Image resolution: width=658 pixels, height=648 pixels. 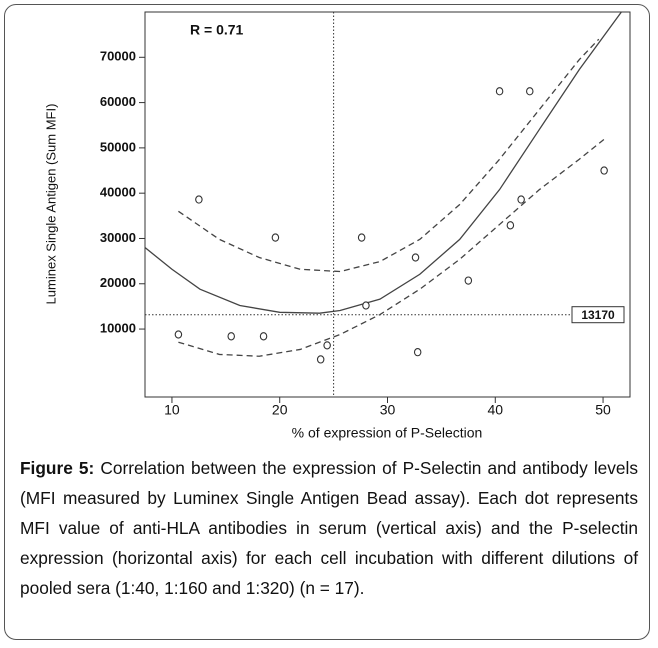 What do you see at coordinates (118, 192) in the screenshot?
I see `y-tick-label: 40000` at bounding box center [118, 192].